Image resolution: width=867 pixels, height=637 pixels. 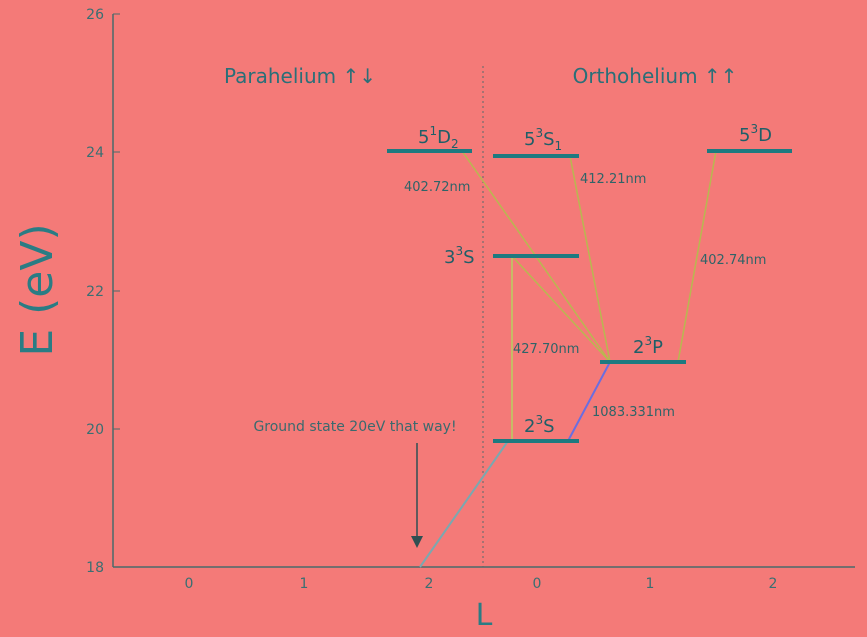 I want to click on ground-state-line, so click(x=464, y=504).